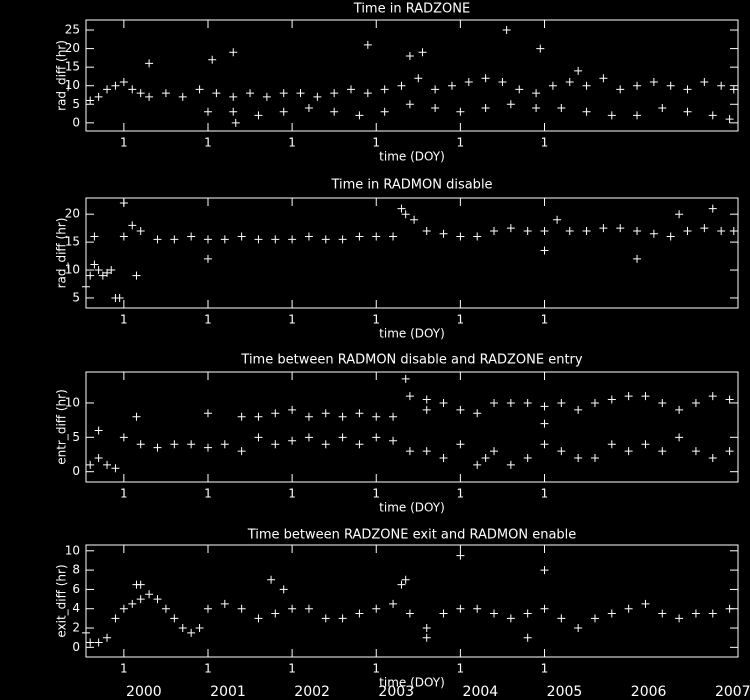 Image resolution: width=750 pixels, height=700 pixels. What do you see at coordinates (72, 67) in the screenshot?
I see `y-tick-label: 15` at bounding box center [72, 67].